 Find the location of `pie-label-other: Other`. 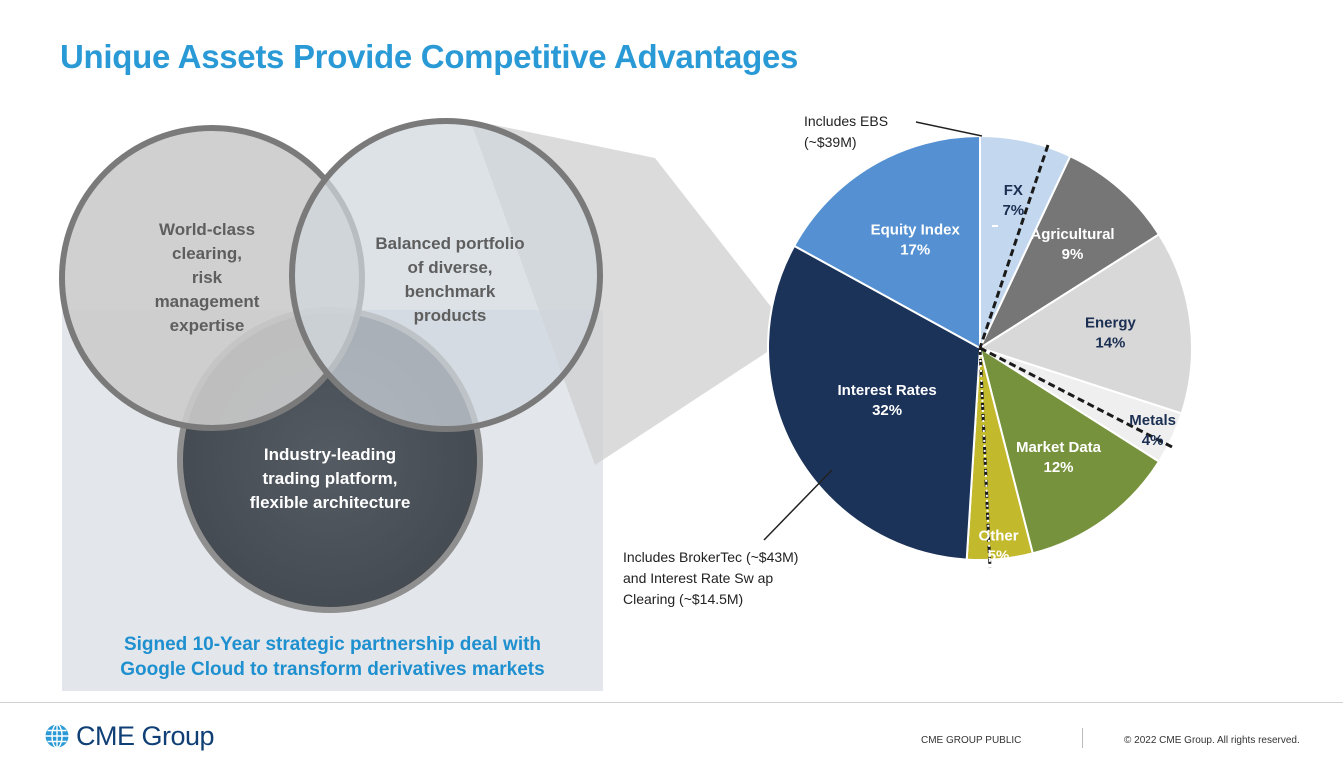

pie-label-other: Other is located at coordinates (999, 535).